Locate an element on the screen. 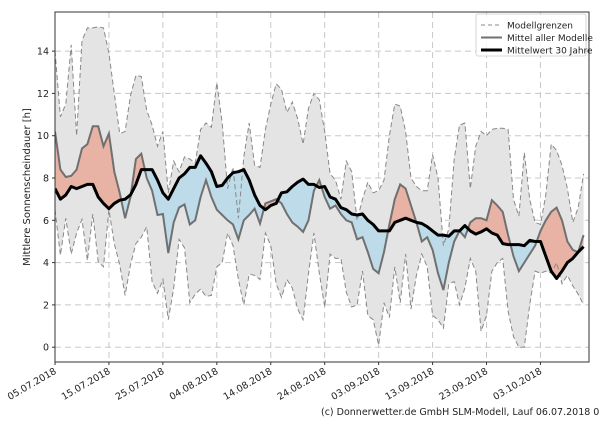 Image resolution: width=600 pixels, height=424 pixels. x-tick-label: 24.08.2018 is located at coordinates (302, 384).